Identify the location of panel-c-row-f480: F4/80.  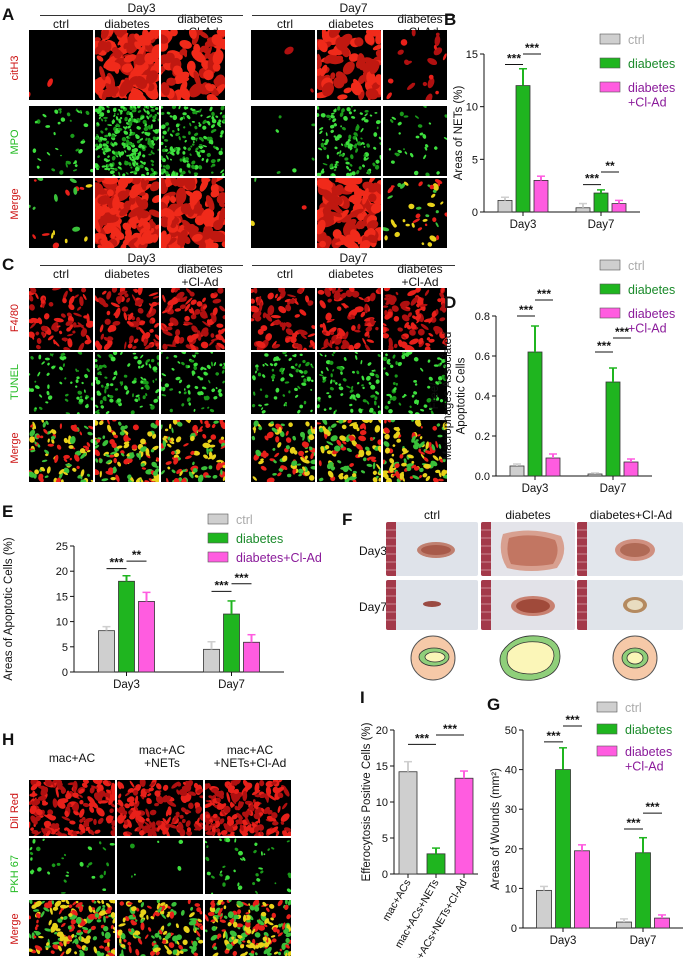
(15, 318).